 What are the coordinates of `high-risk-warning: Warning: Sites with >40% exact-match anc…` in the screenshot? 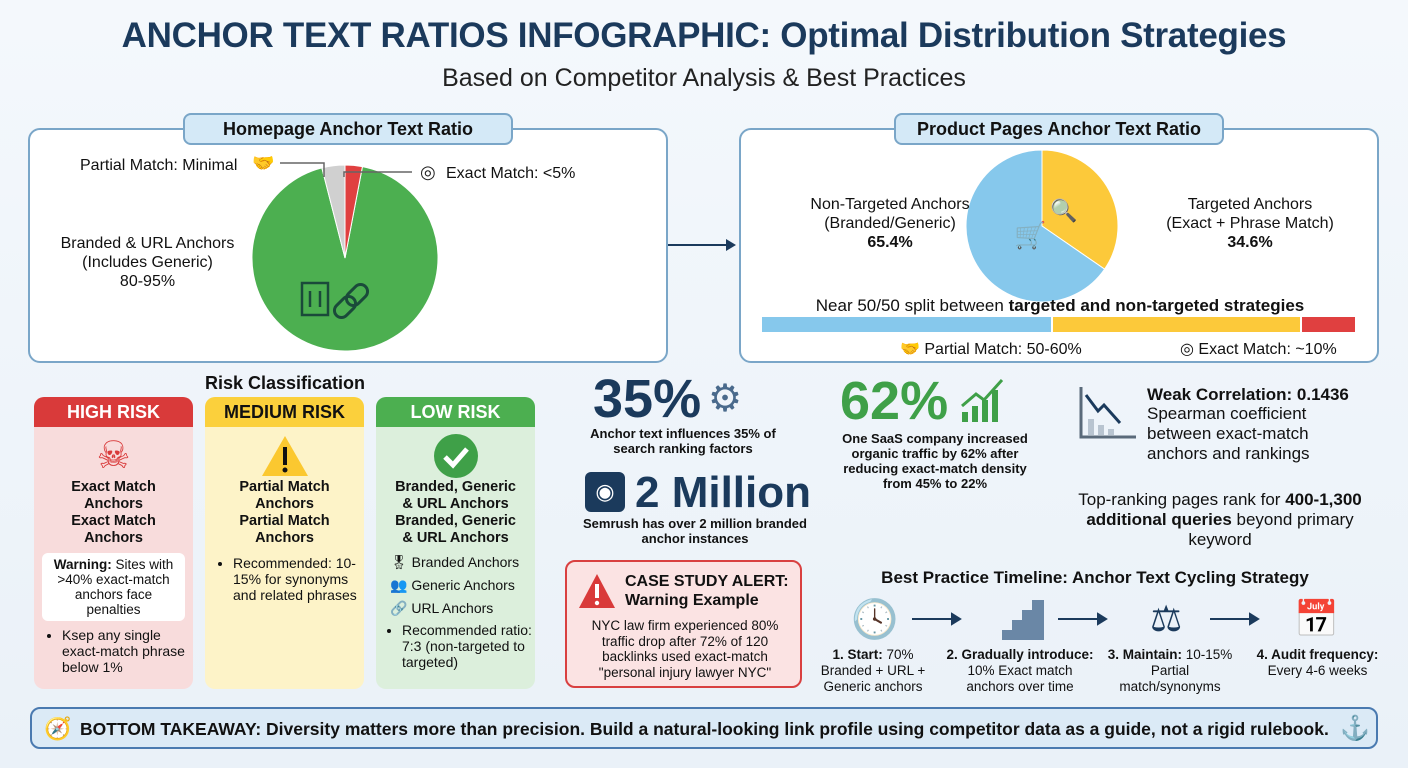 It's located at (113, 587).